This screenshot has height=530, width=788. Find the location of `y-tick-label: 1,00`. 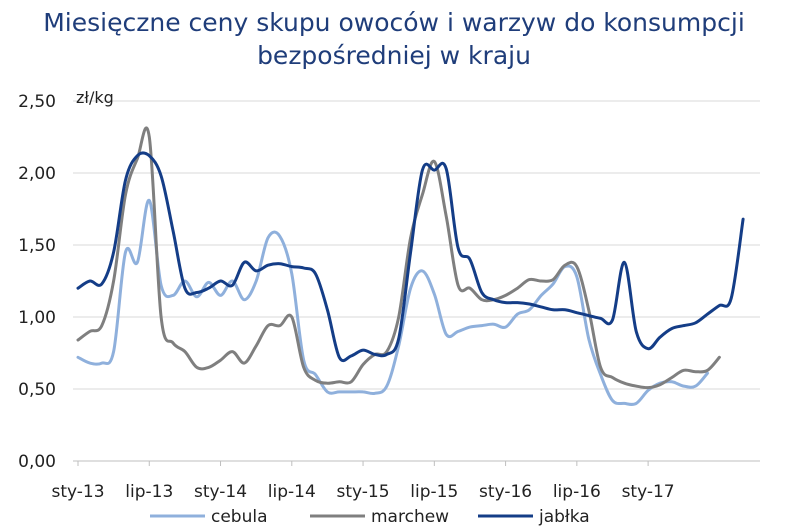

y-tick-label: 1,00 is located at coordinates (37, 318).